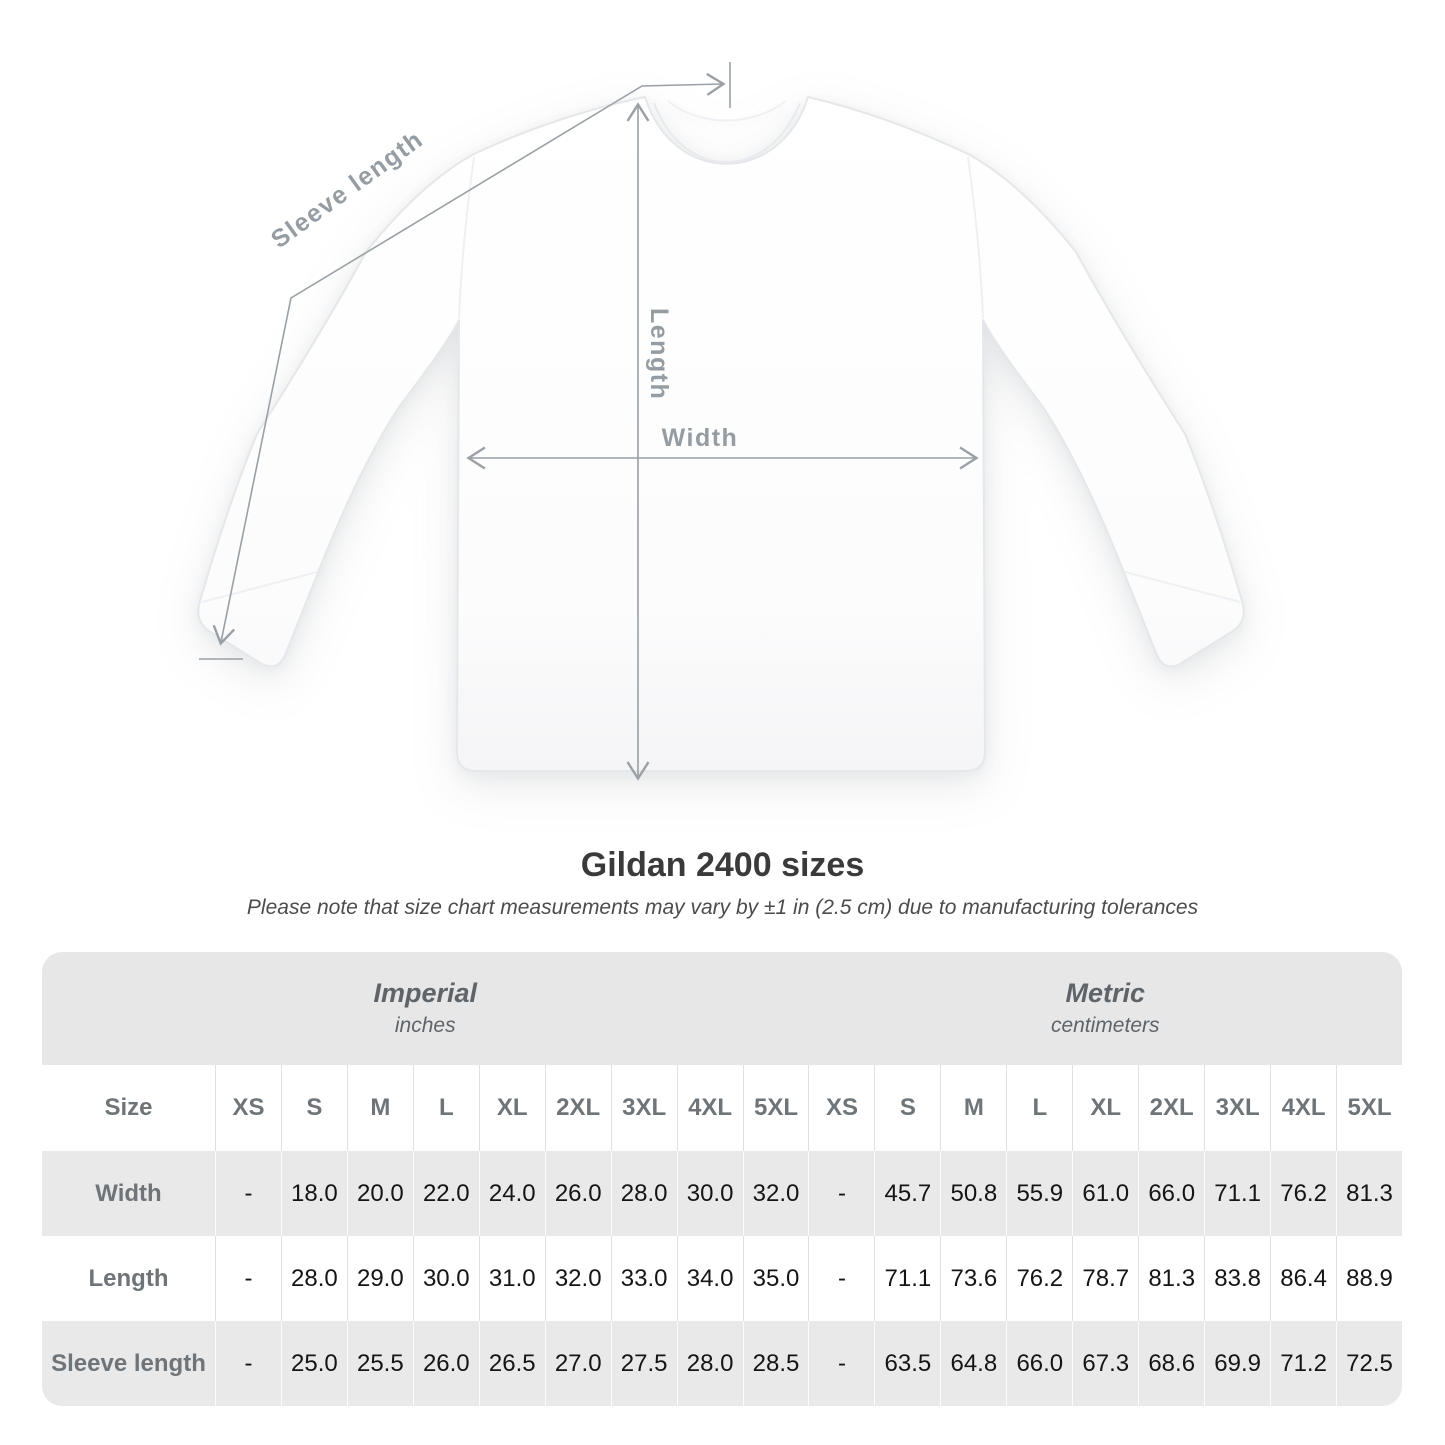 The width and height of the screenshot is (1445, 1445). What do you see at coordinates (1237, 1108) in the screenshot?
I see `col-header-metric-3xl: 3XL` at bounding box center [1237, 1108].